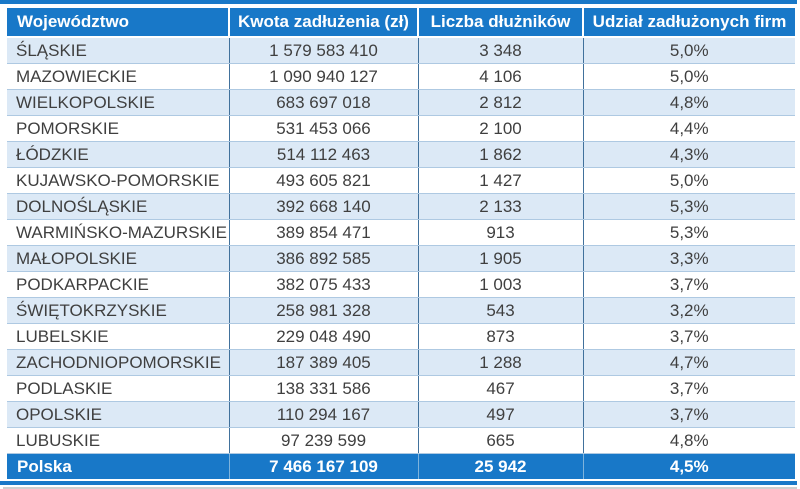  I want to click on region-cell: ŚWIĘTOKRZYSKIE, so click(118, 310).